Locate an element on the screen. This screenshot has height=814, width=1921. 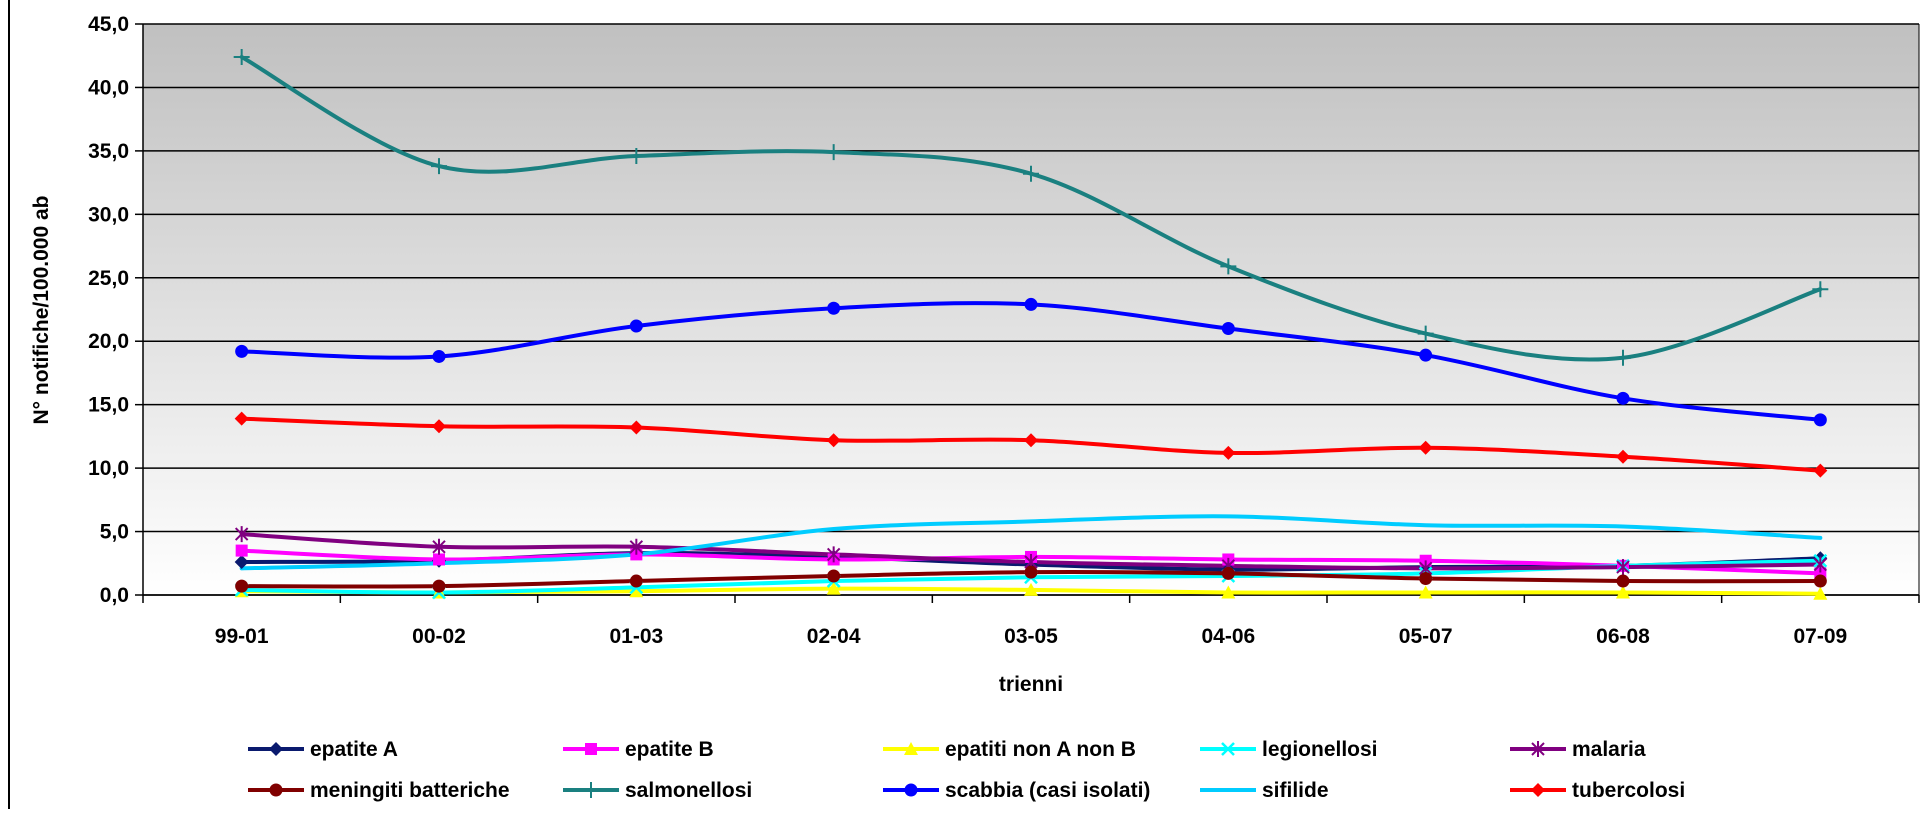
legend-label: epatite A is located at coordinates (354, 749).